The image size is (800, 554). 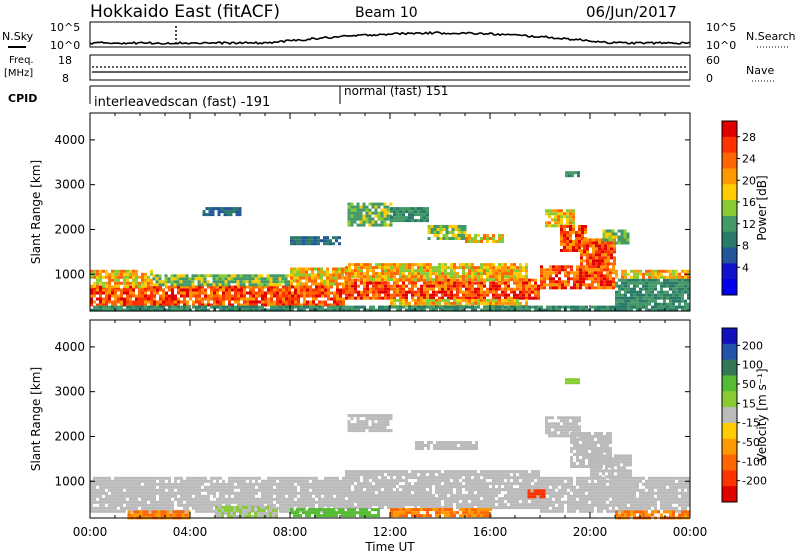 What do you see at coordinates (69, 185) in the screenshot?
I see `y-tick-label: 3000` at bounding box center [69, 185].